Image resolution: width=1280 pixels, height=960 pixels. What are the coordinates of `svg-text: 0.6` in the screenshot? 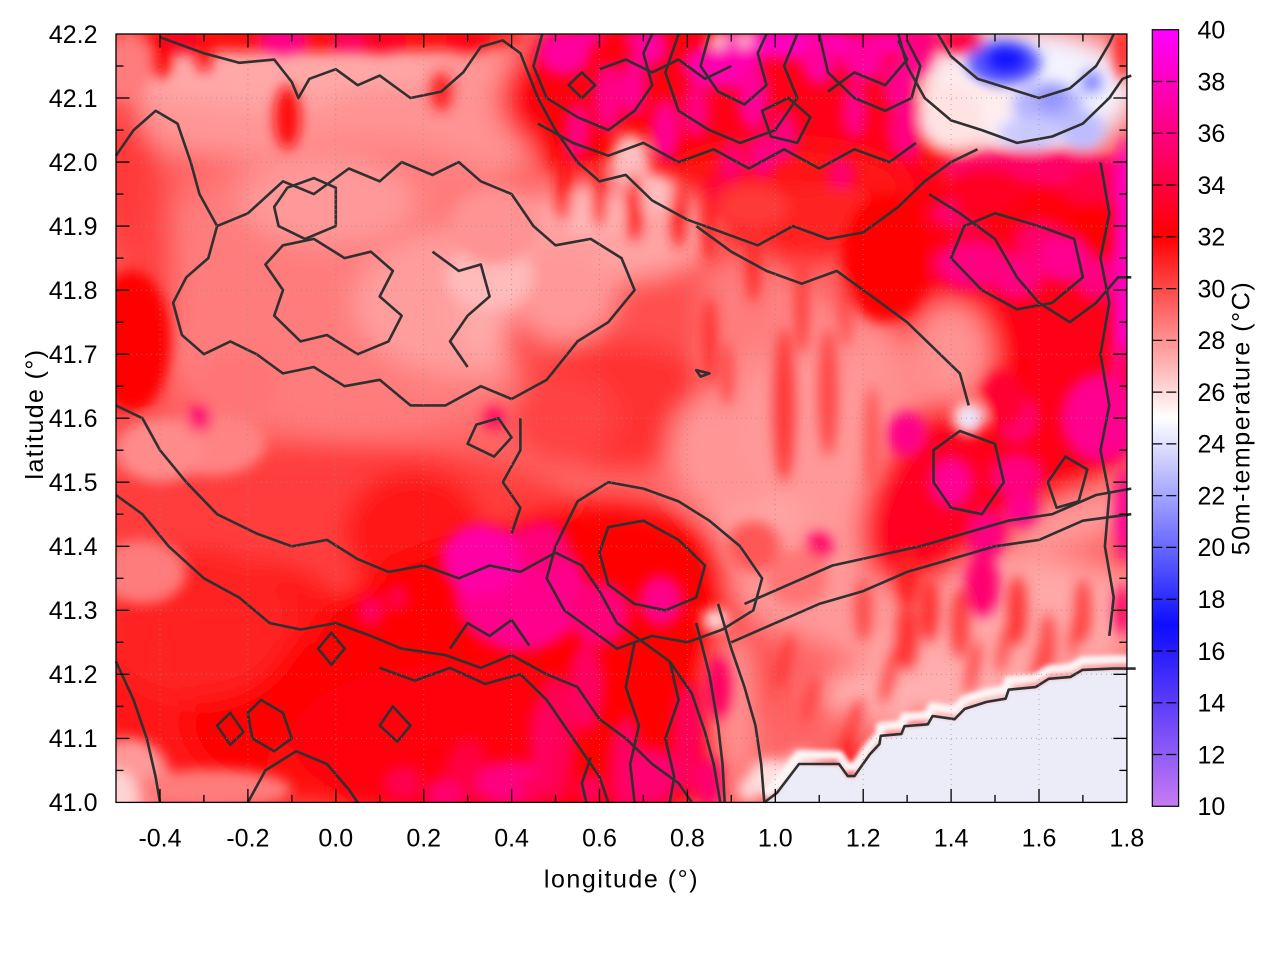 It's located at (599, 838).